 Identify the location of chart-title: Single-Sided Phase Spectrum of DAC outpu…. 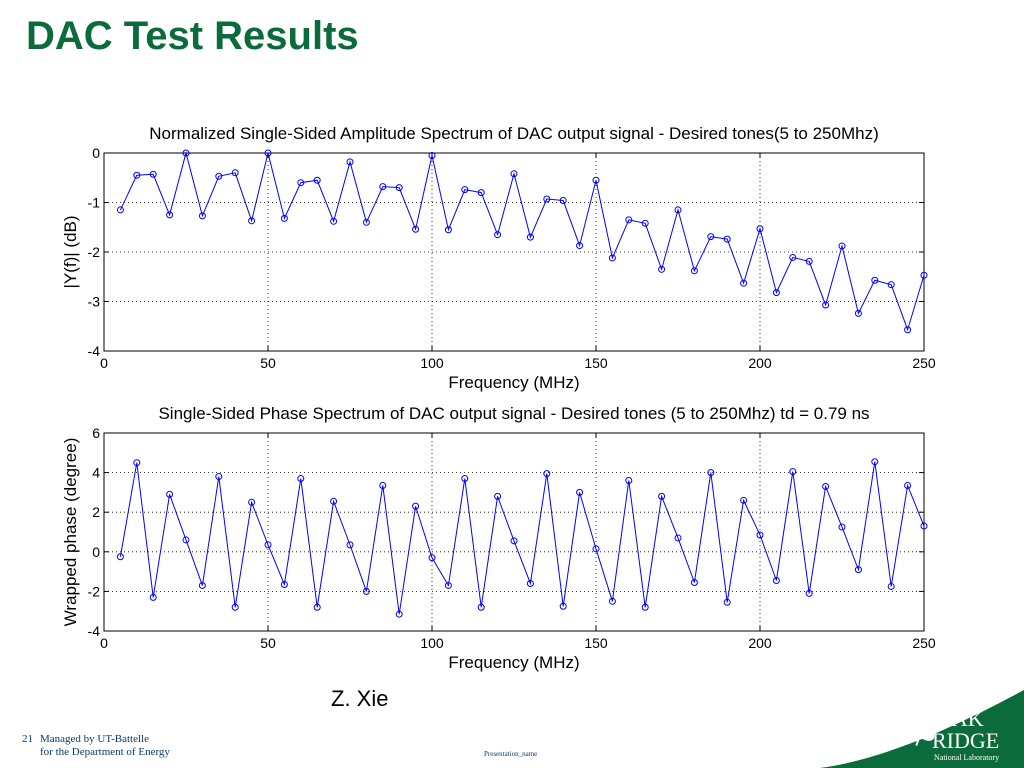
(513, 413).